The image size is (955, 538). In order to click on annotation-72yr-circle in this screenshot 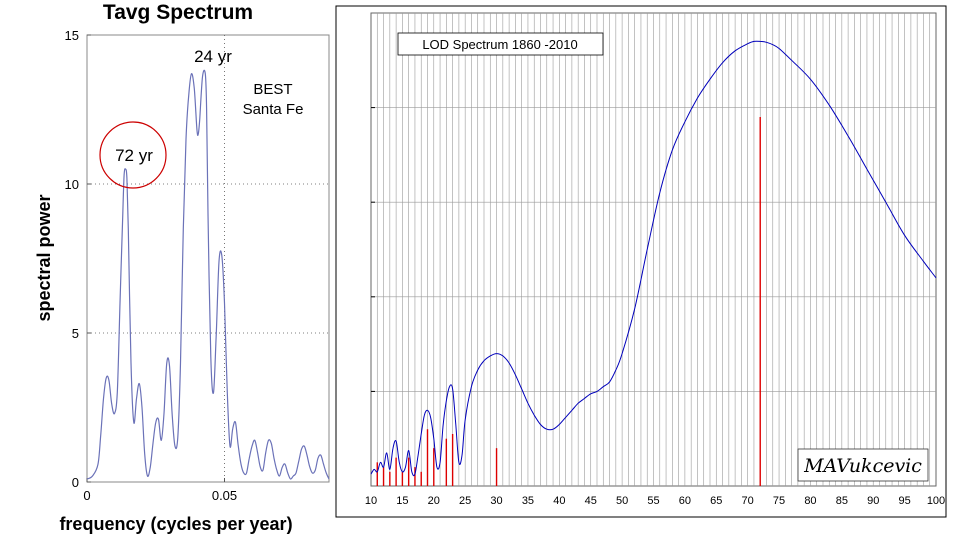, I will do `click(133, 155)`.